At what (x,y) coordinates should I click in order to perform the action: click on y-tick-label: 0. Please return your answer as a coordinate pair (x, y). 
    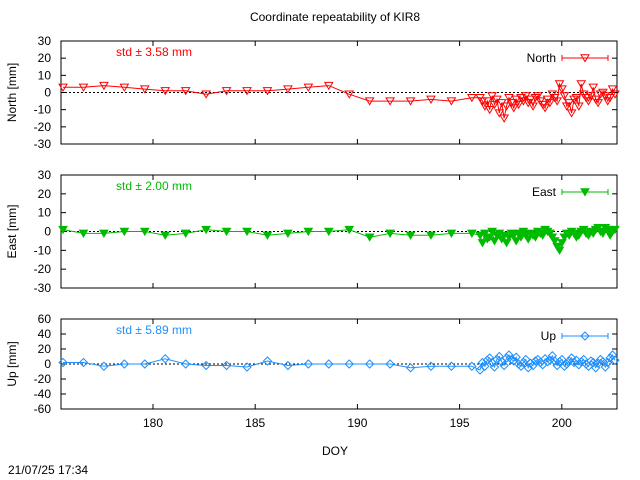
    Looking at the image, I should click on (47, 364).